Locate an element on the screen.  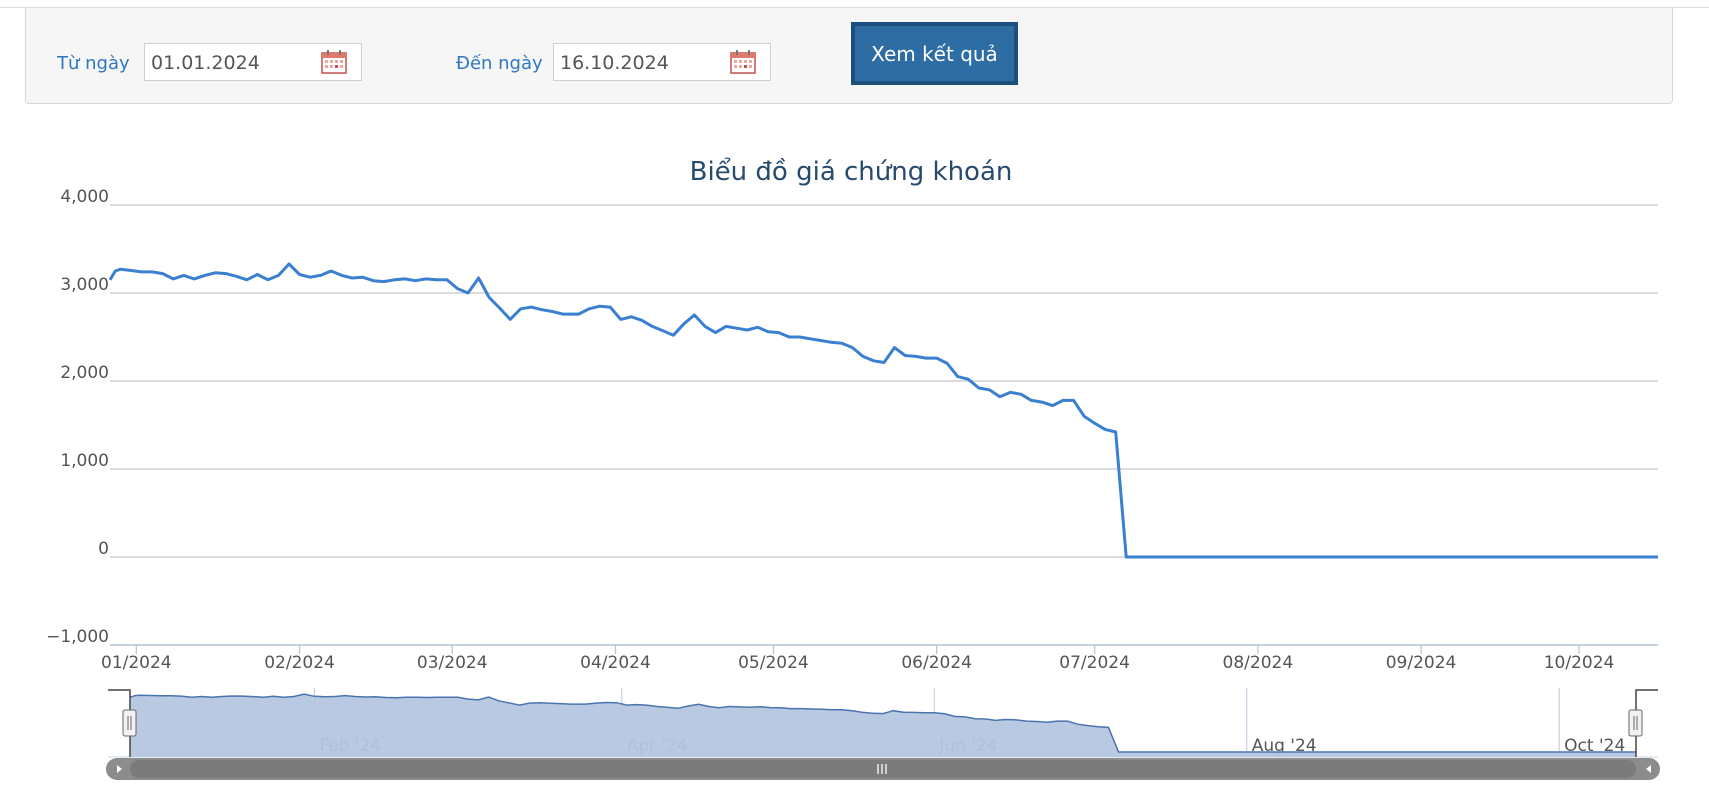
date-filter-panel: Từ ngày 01.01.2024 Đến ngày 16.10.2024 is located at coordinates (849, 56).